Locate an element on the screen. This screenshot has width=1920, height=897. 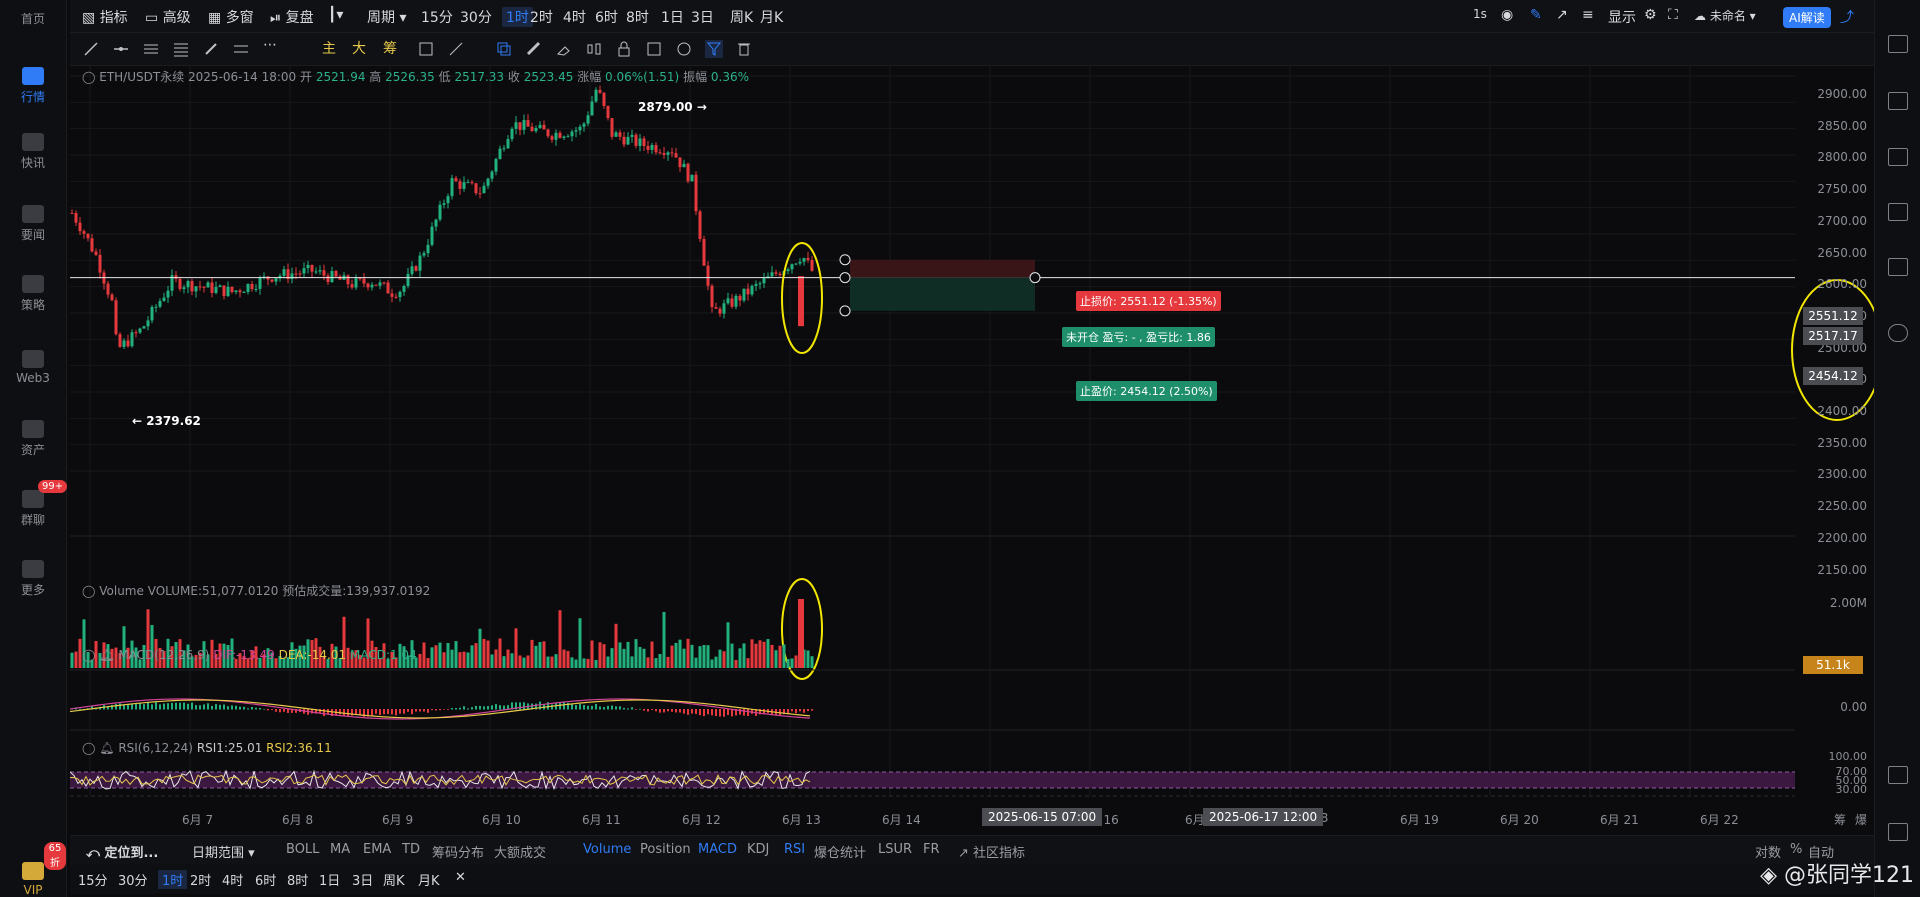
bottom-interval-1: 30分 is located at coordinates (133, 881).